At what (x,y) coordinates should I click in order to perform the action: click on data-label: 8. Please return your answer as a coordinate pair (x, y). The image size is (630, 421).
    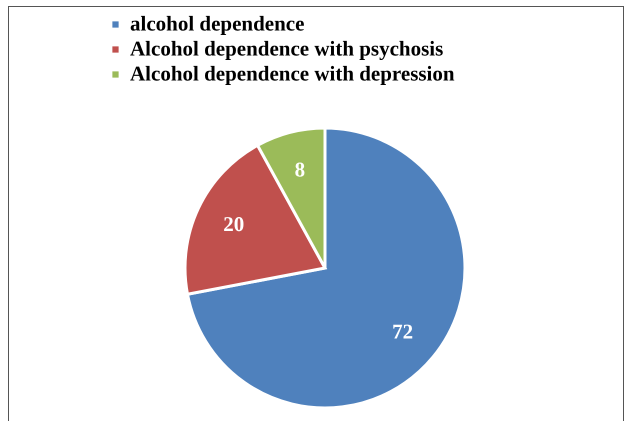
    Looking at the image, I should click on (300, 169).